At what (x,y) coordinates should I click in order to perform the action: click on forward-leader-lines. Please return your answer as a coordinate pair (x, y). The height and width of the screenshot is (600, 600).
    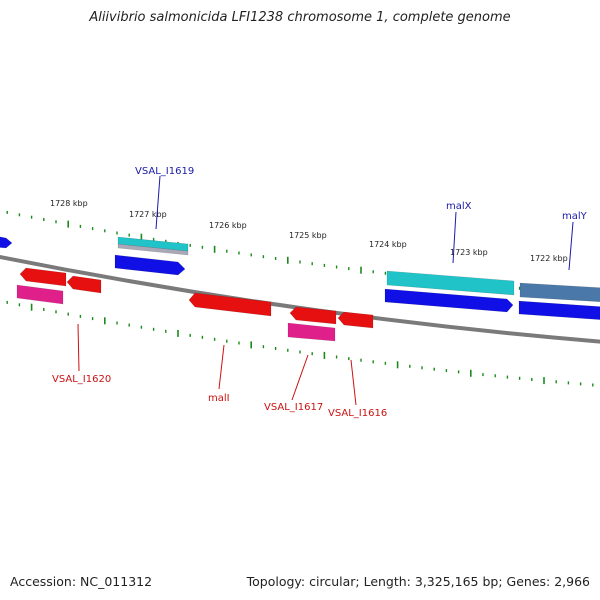
    Looking at the image, I should click on (364, 223).